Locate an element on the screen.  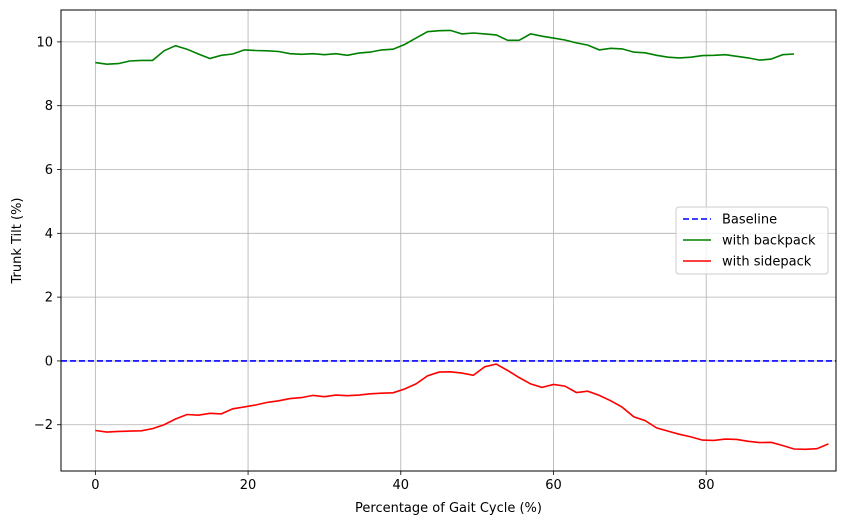
y-tick-label: 10 is located at coordinates (44, 42).